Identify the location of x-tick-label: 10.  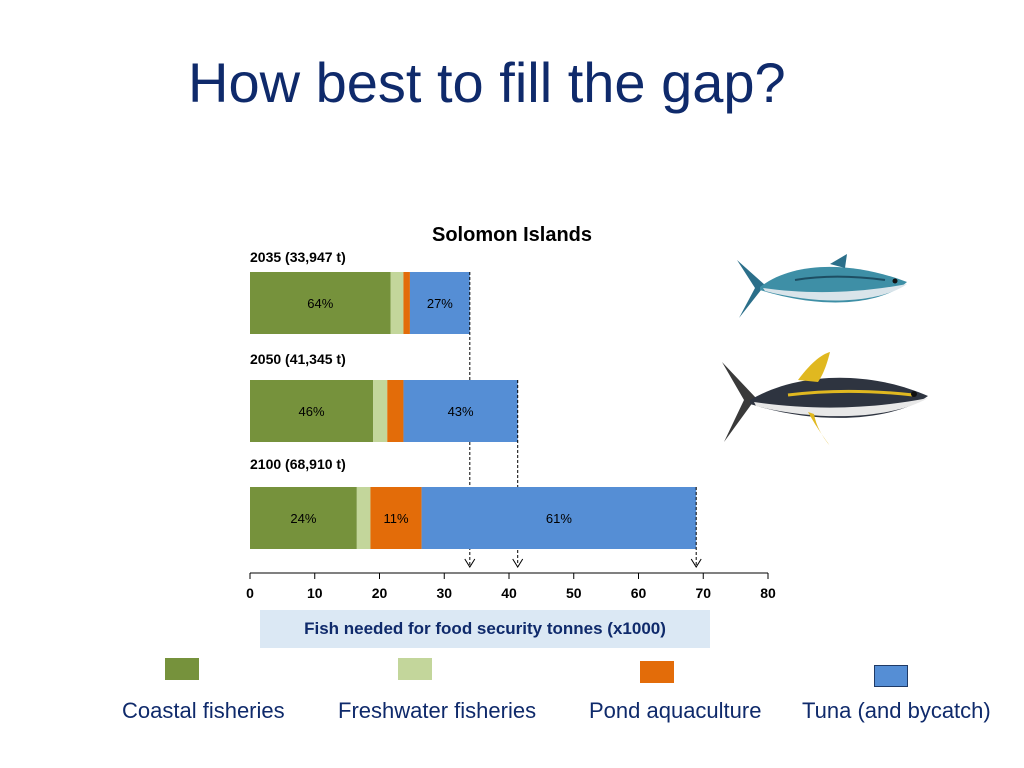
(315, 593).